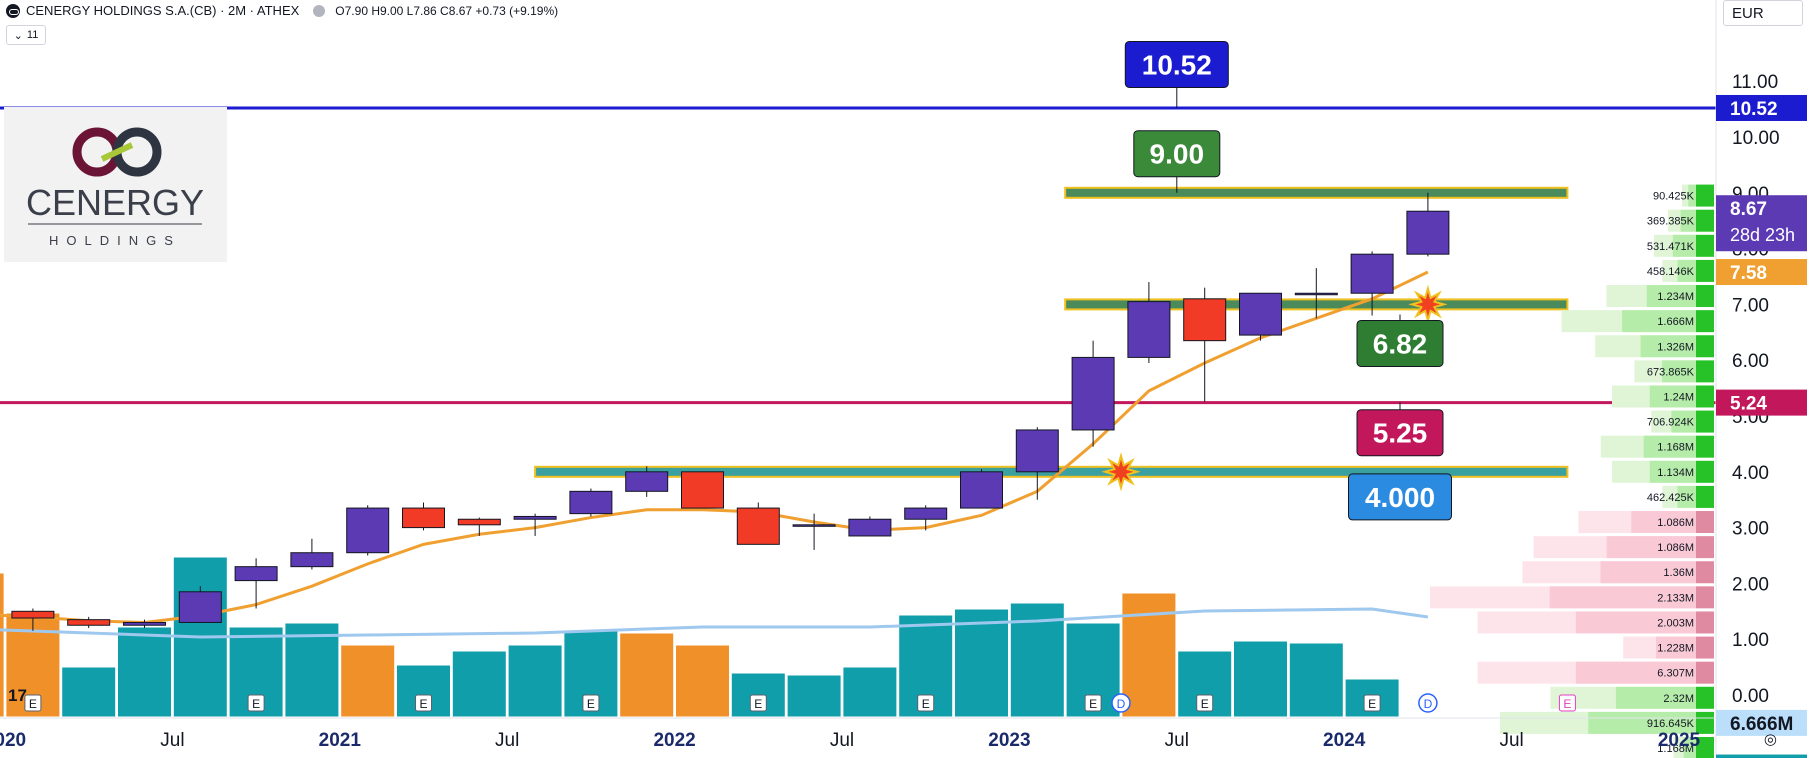 Image resolution: width=1809 pixels, height=758 pixels. I want to click on volume-profile-label: 90.425K, so click(1674, 197).